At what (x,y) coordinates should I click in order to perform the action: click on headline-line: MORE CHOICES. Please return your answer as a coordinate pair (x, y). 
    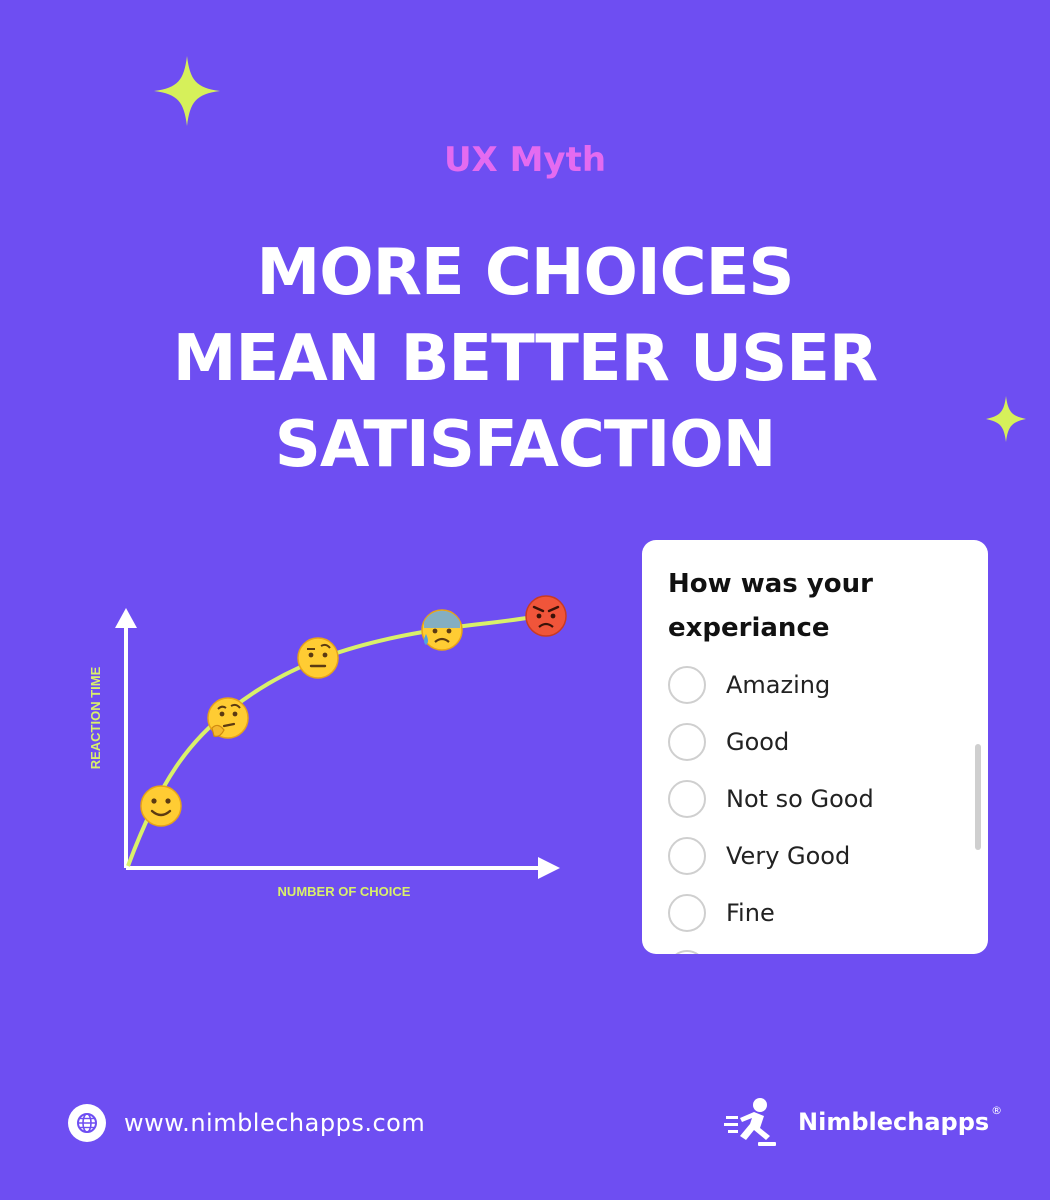
    Looking at the image, I should click on (525, 273).